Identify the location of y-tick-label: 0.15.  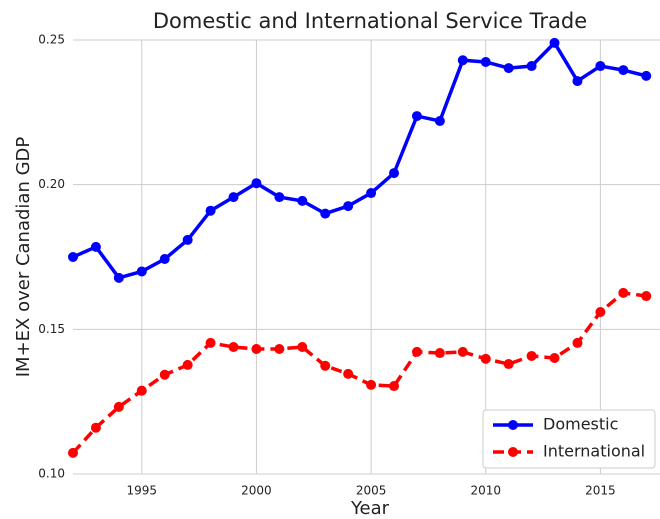
(51, 329).